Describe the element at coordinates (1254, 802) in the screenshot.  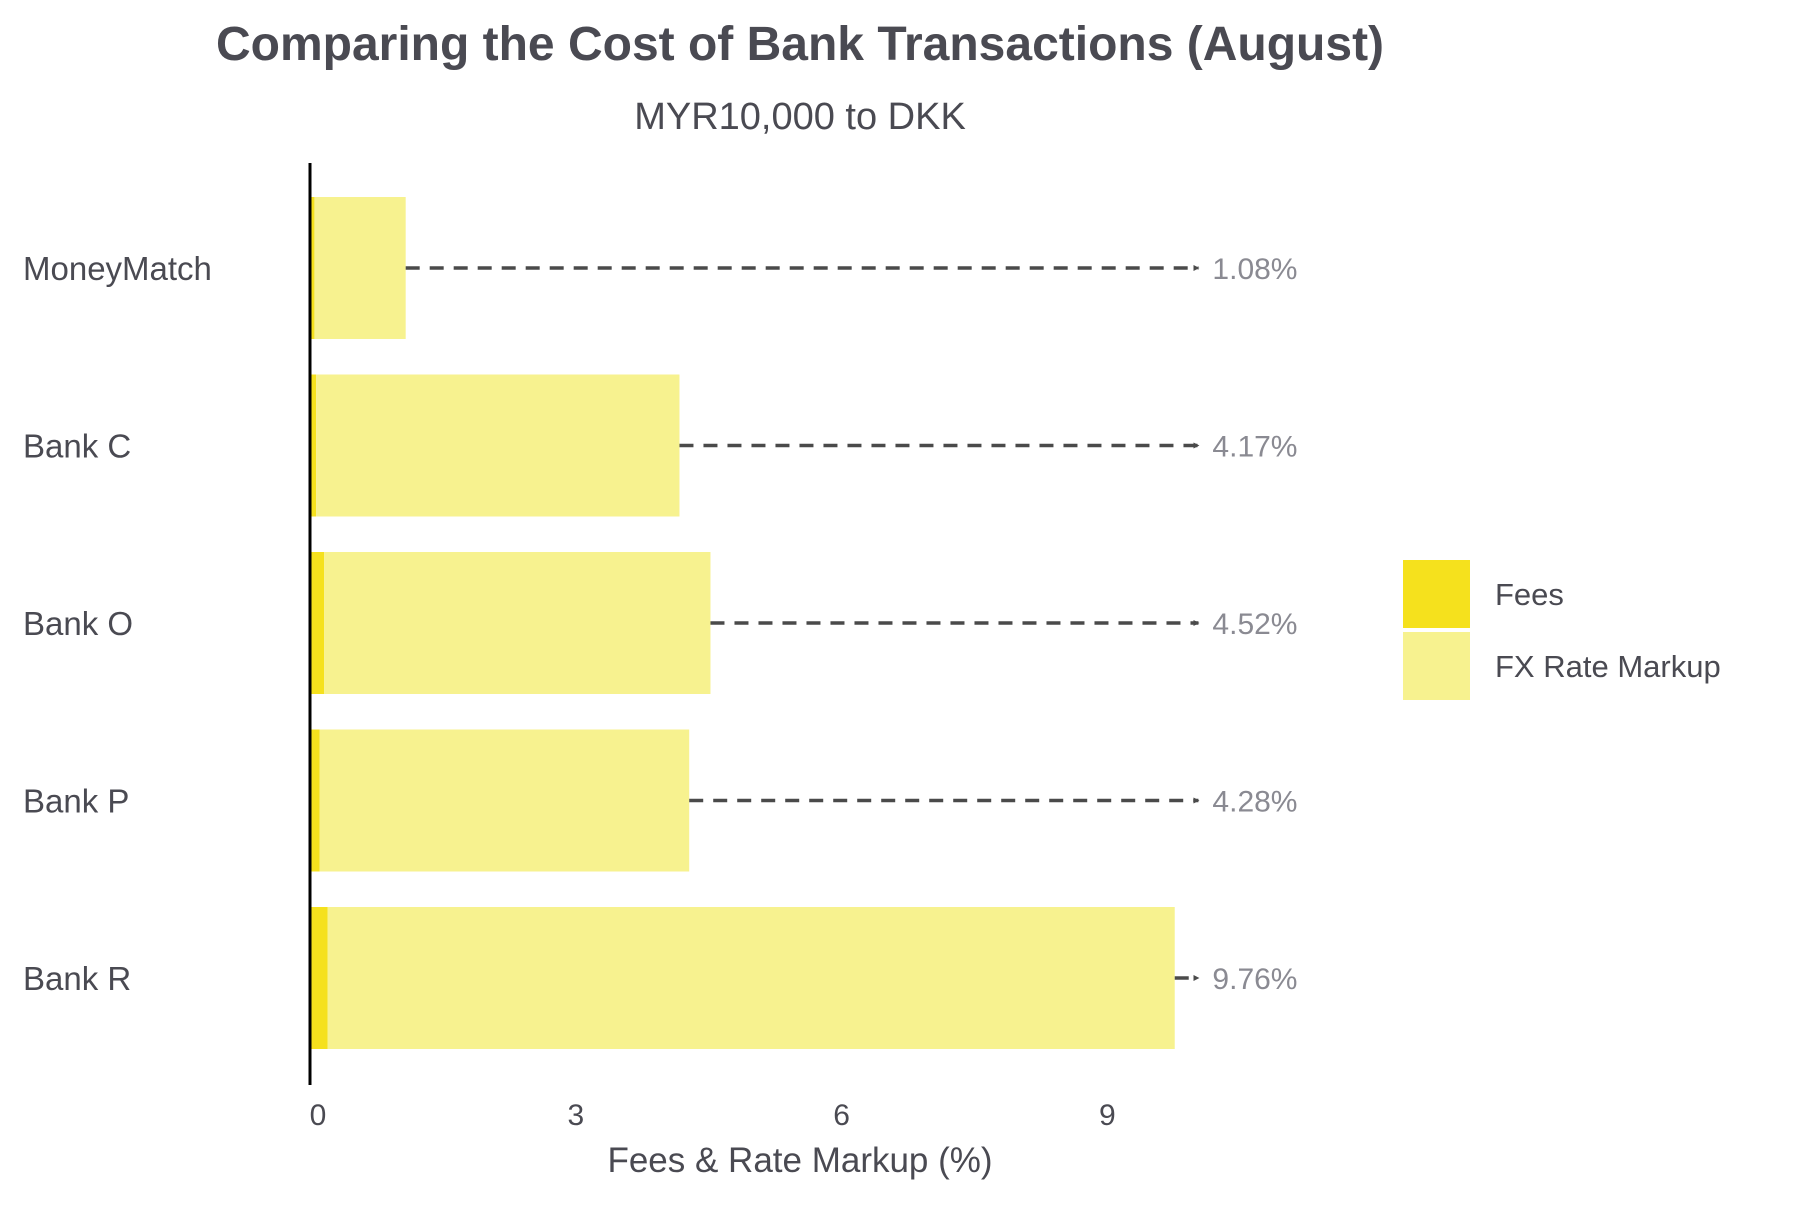
I see `total-label-bank-p: 4.28%` at that location.